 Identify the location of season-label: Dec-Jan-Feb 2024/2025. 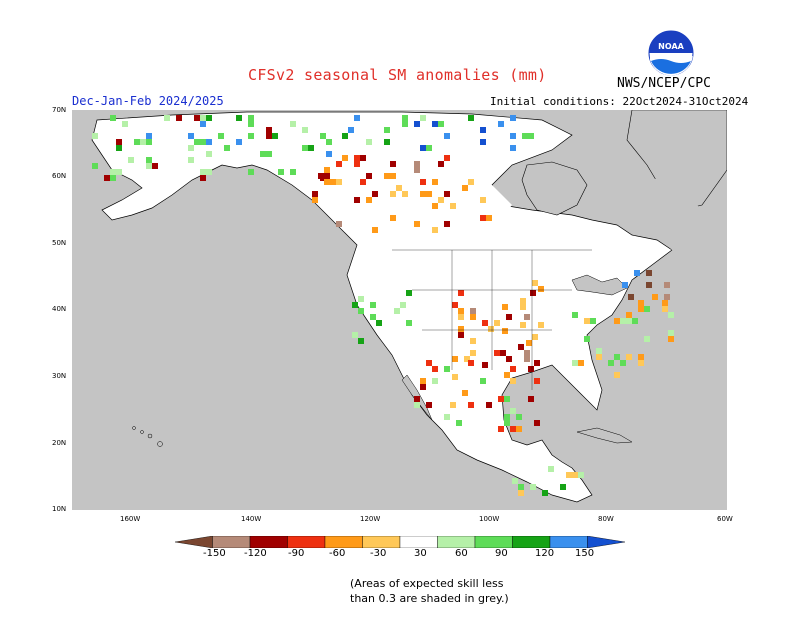
(148, 101).